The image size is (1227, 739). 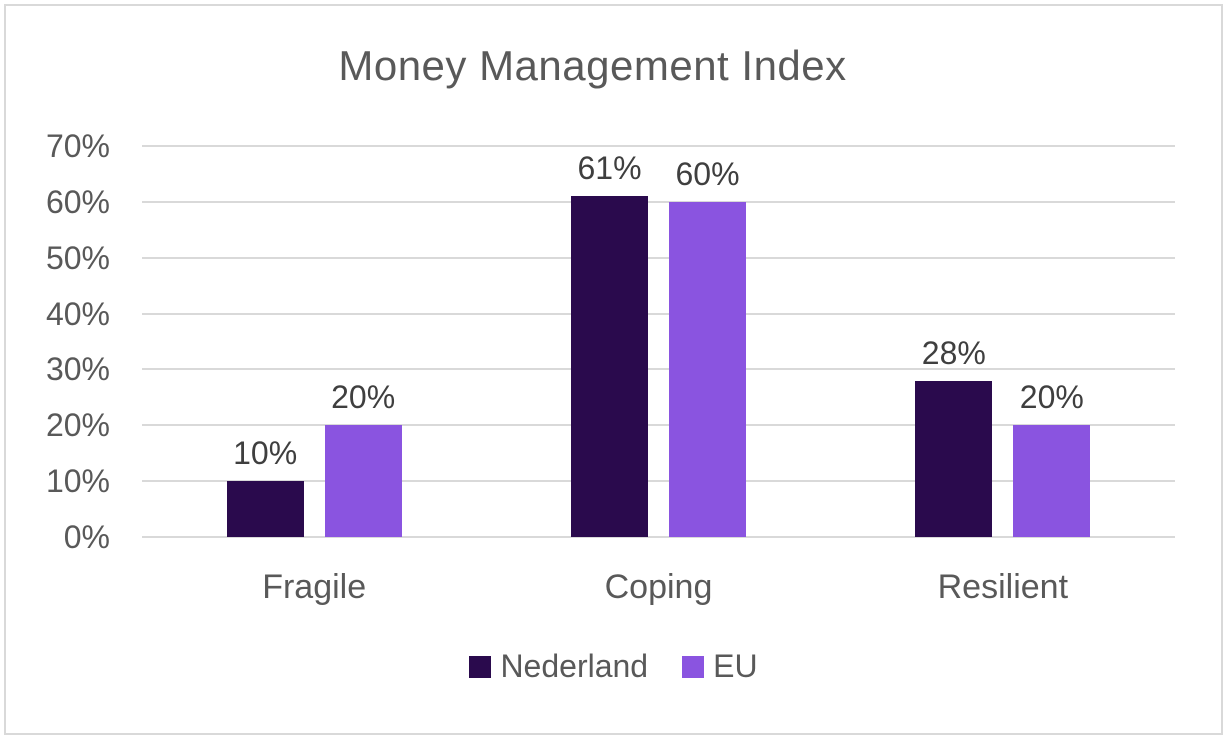 What do you see at coordinates (265, 453) in the screenshot?
I see `data-label-Nederland-Fragile: 10%` at bounding box center [265, 453].